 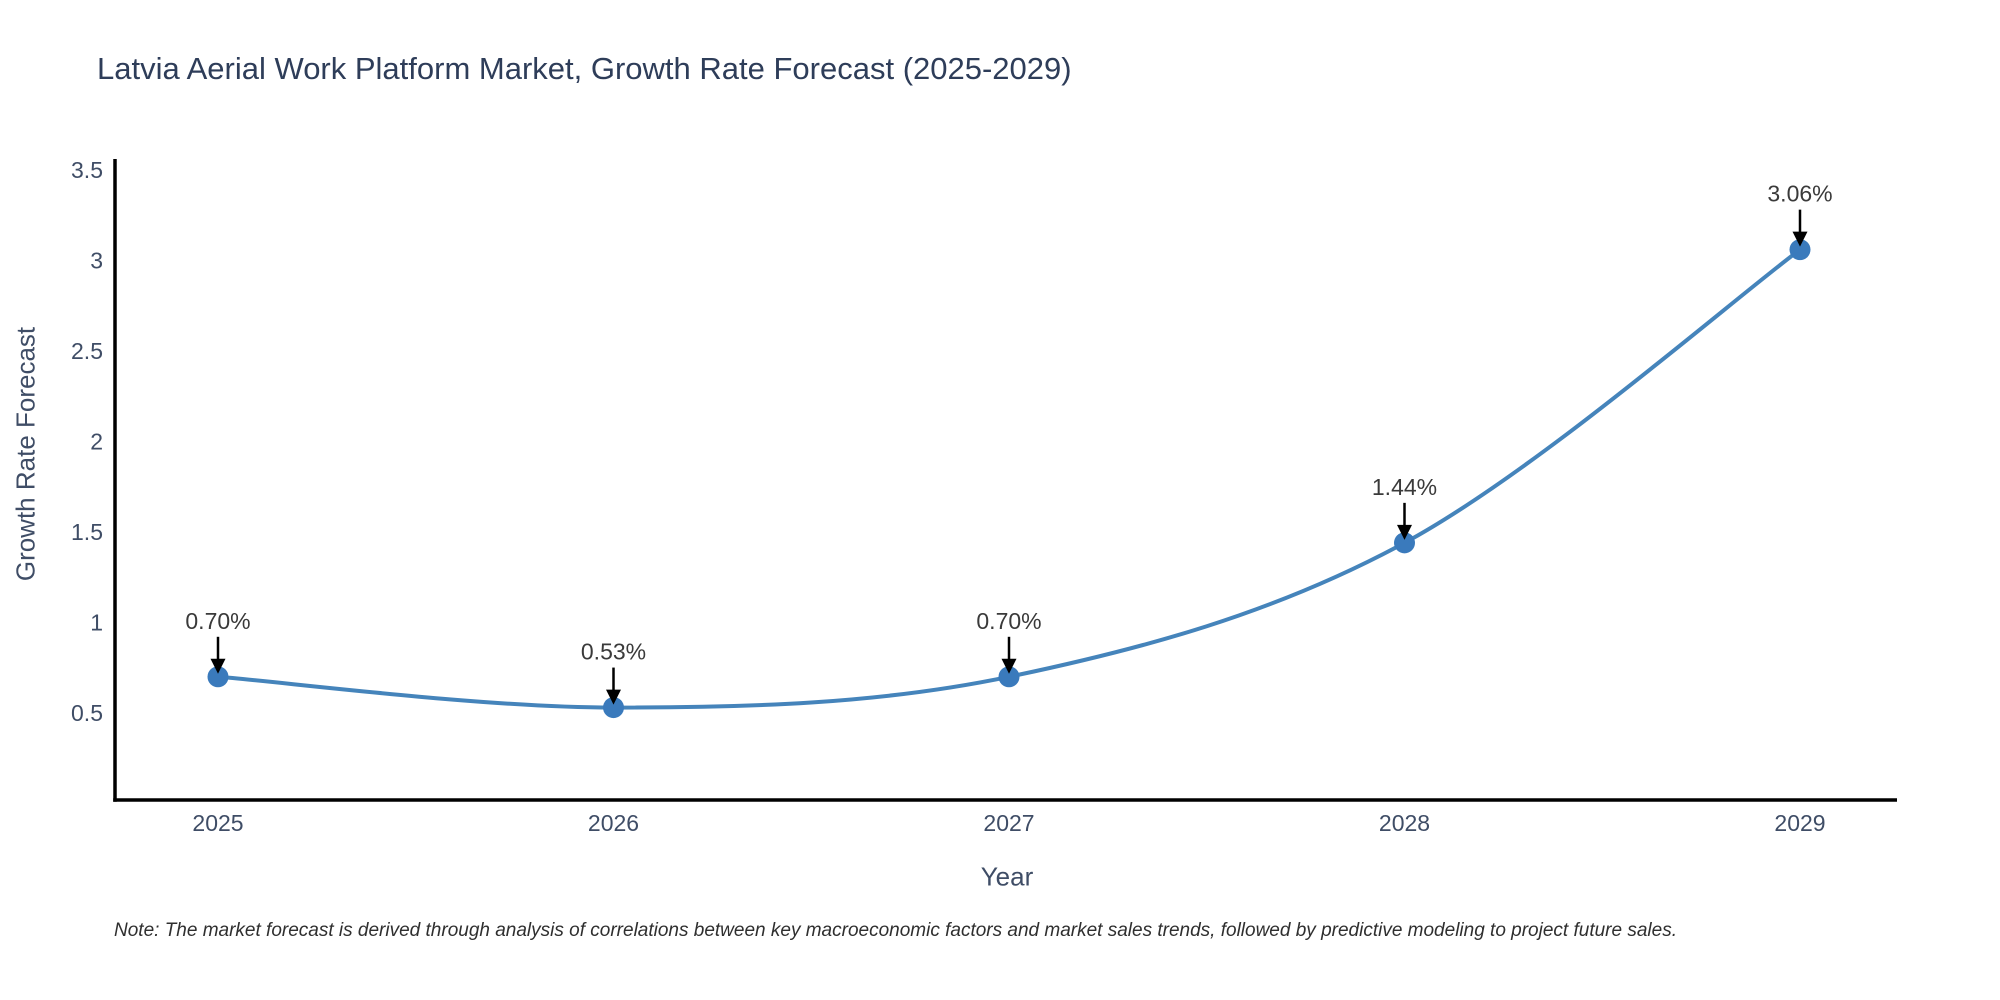 What do you see at coordinates (1404, 487) in the screenshot?
I see `annotation-label: 1.44%` at bounding box center [1404, 487].